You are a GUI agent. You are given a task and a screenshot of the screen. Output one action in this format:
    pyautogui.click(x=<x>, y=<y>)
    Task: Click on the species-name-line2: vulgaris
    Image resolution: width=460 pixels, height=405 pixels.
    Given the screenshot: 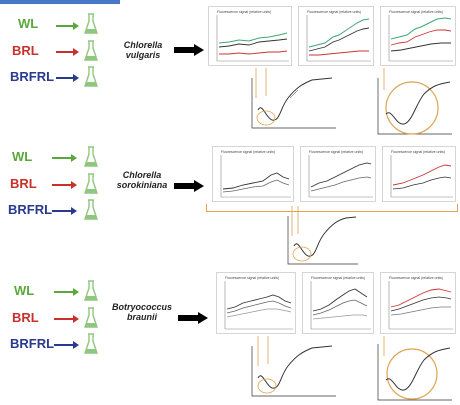 What is the action you would take?
    pyautogui.click(x=143, y=55)
    